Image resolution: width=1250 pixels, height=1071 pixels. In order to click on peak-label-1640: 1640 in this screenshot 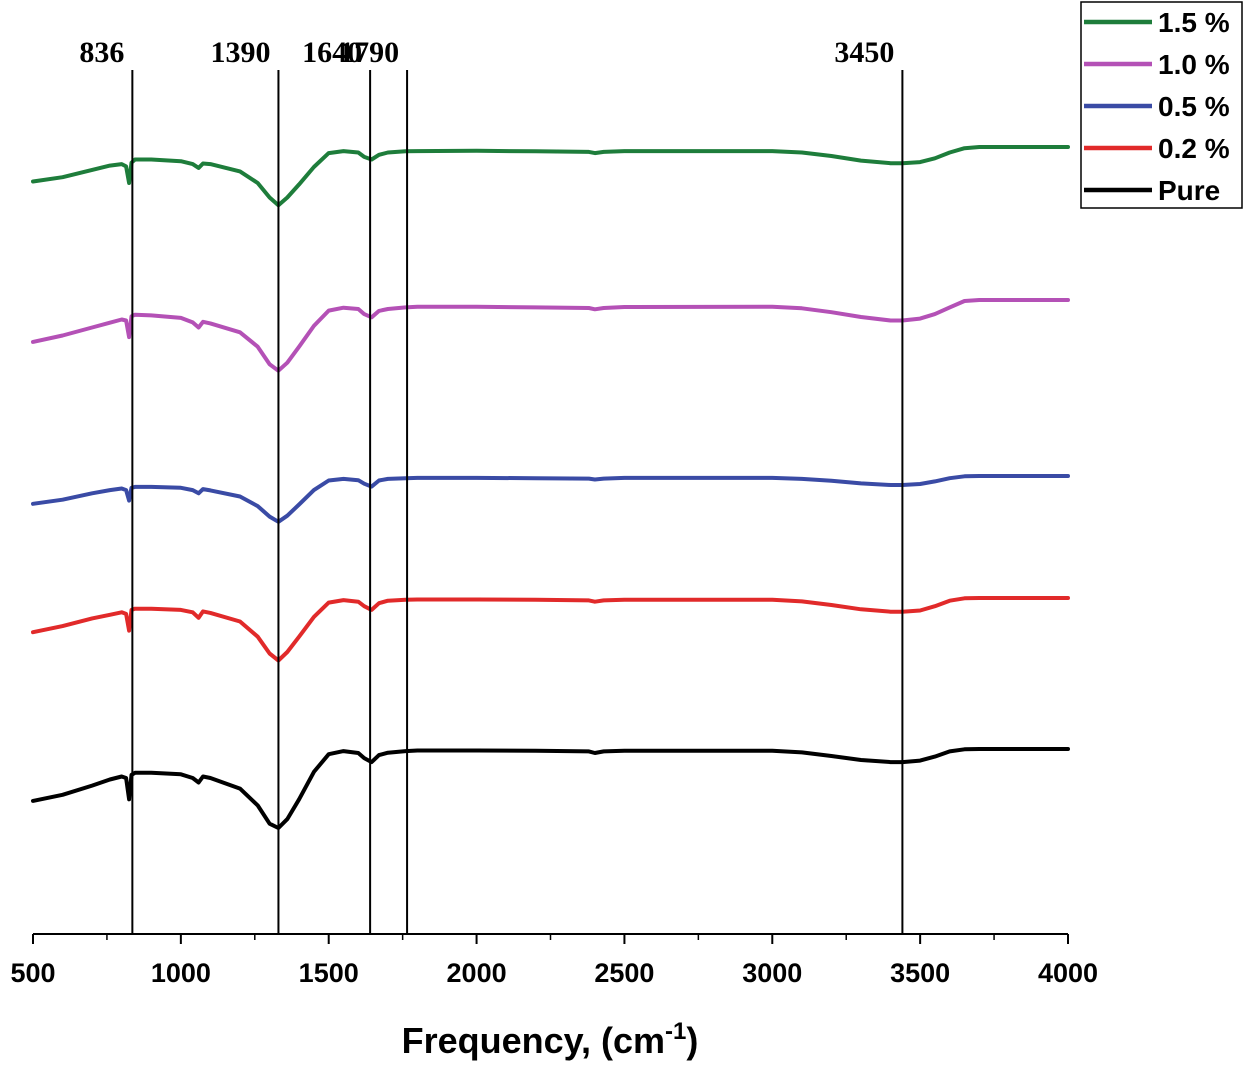, I will do `click(332, 52)`.